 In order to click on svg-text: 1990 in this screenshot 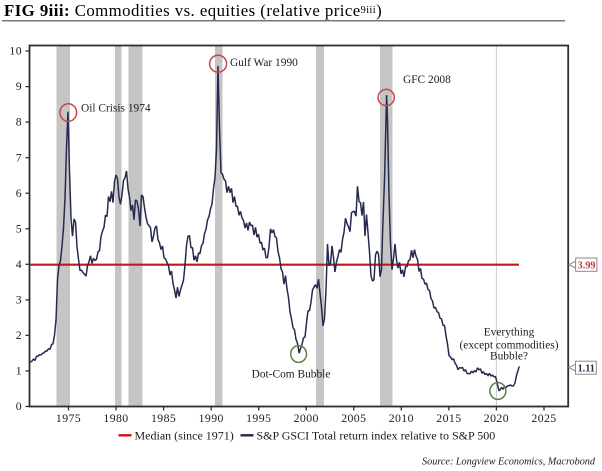, I will do `click(211, 418)`.